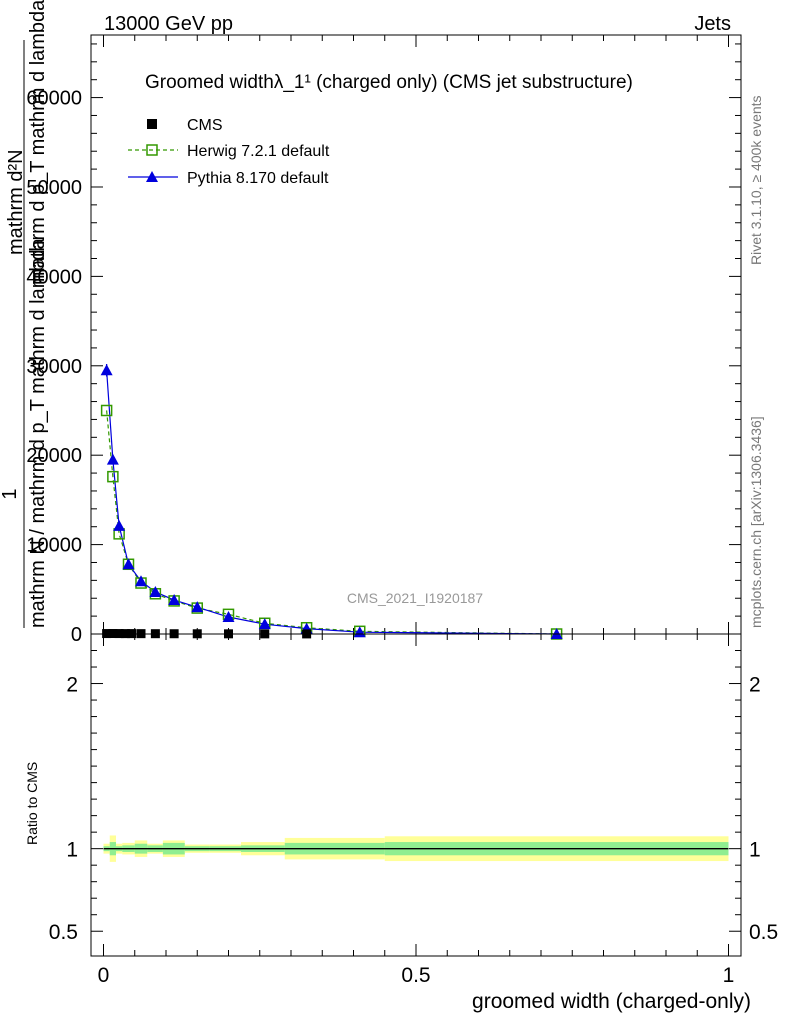 The image size is (786, 1024). What do you see at coordinates (54, 367) in the screenshot?
I see `main-ytick-label: 30000` at bounding box center [54, 367].